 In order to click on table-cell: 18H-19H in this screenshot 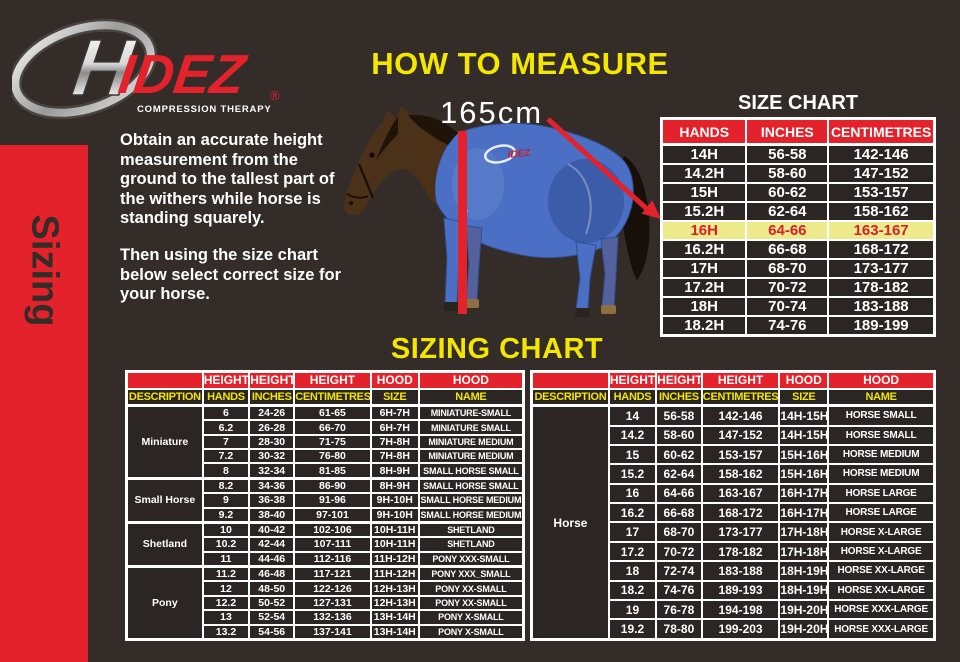, I will do `click(804, 590)`.